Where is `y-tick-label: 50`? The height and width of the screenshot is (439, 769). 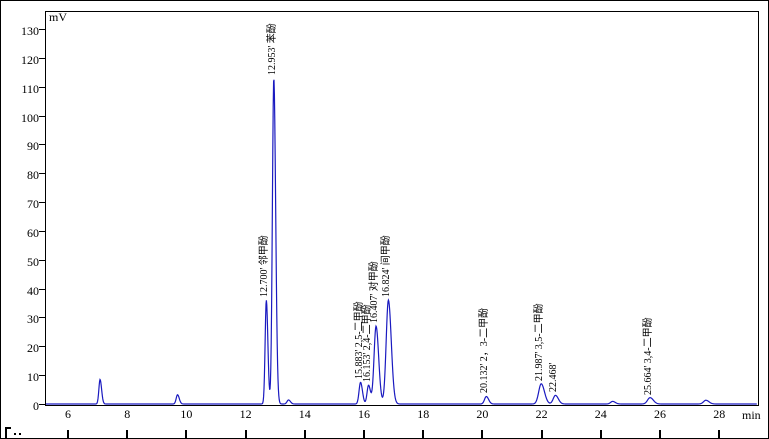
y-tick-label: 50 is located at coordinates (33, 261).